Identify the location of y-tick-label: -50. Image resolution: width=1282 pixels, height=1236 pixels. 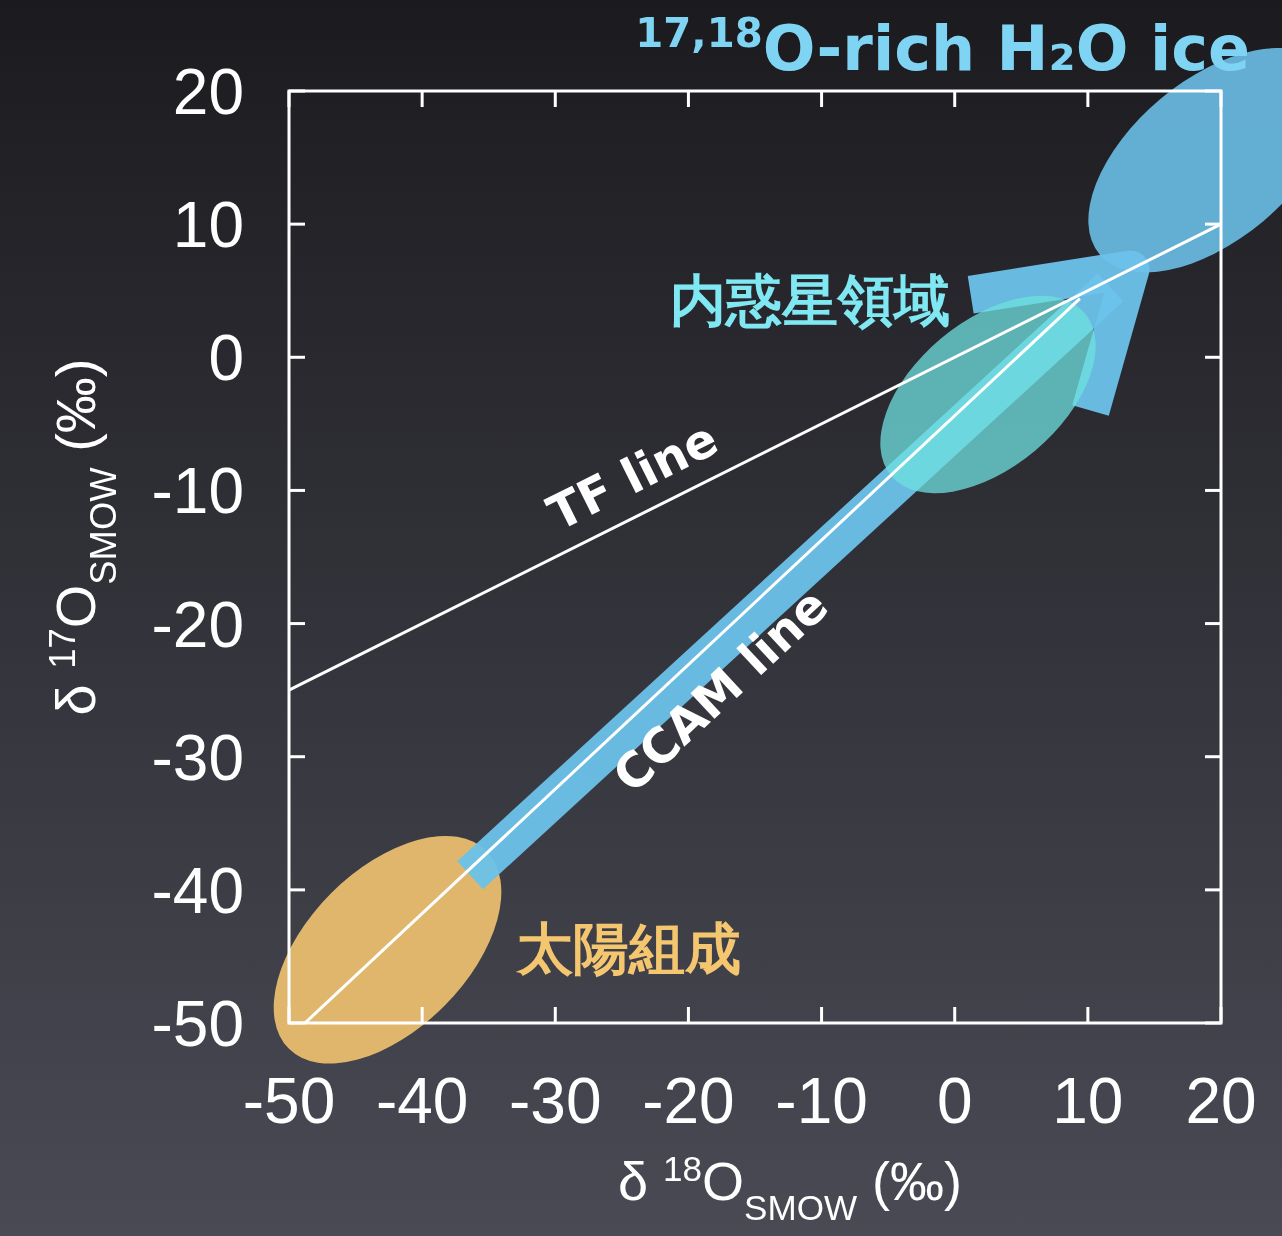
(197, 1024).